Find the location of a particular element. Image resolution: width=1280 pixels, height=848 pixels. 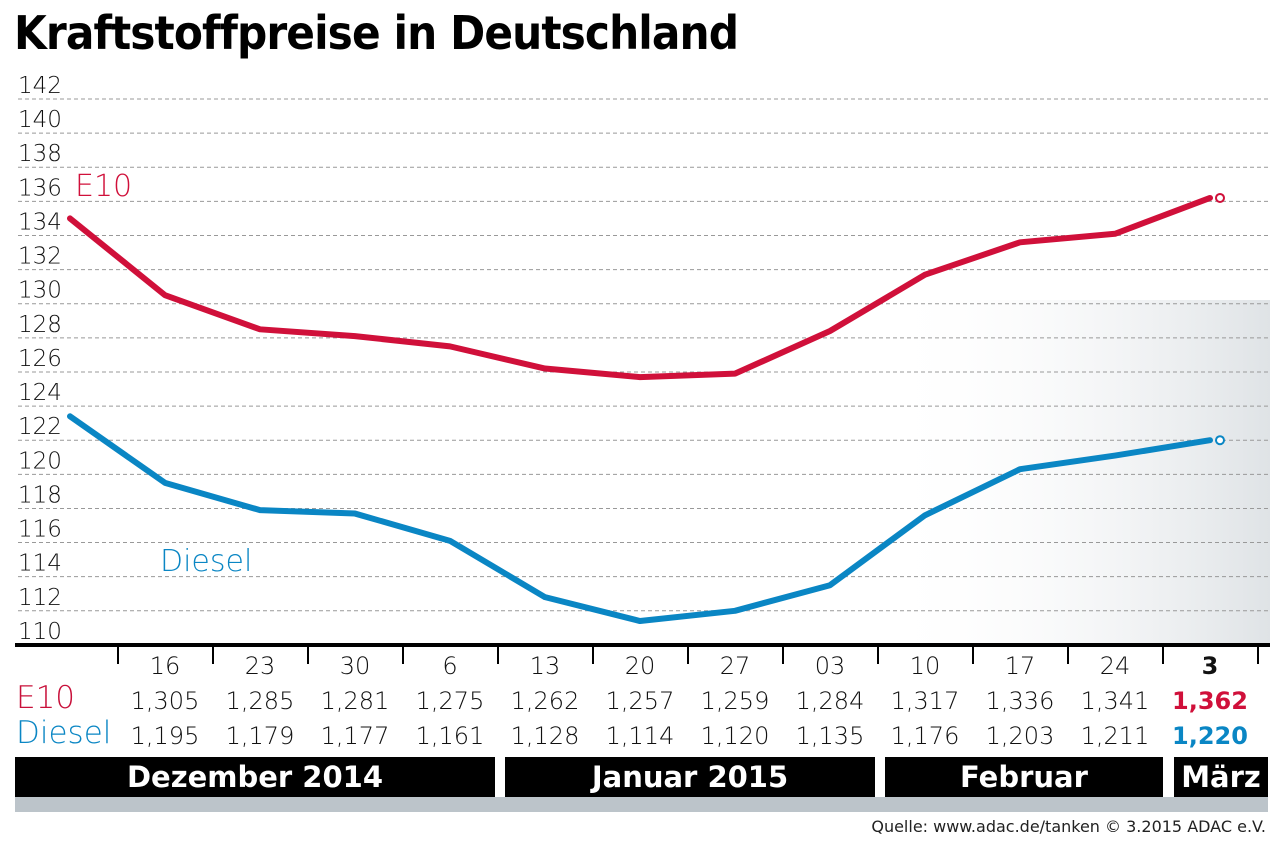

data-table-value: 1,203 is located at coordinates (1020, 736).